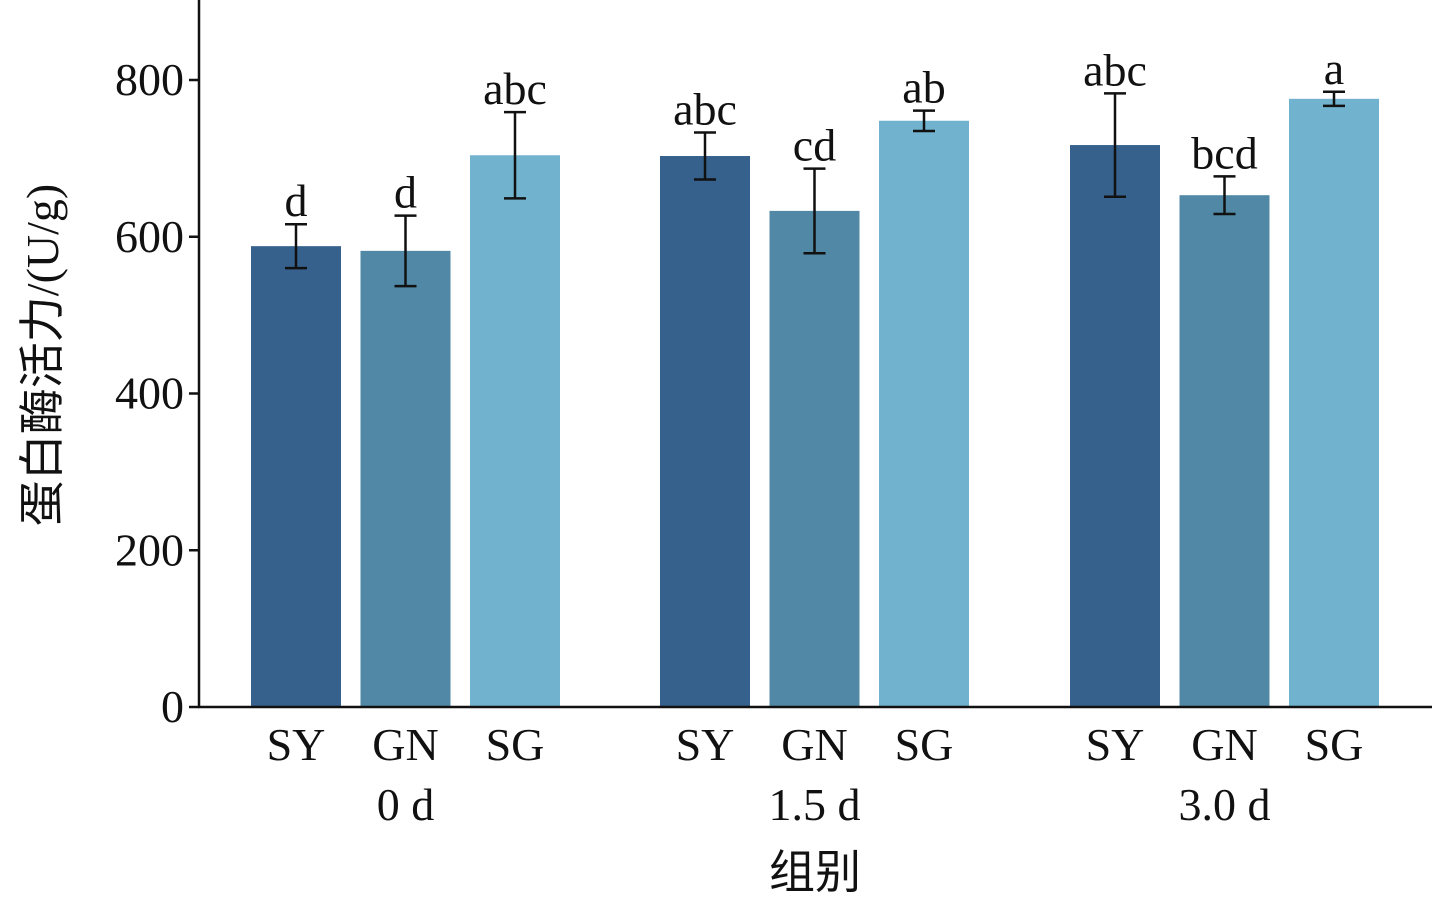 The width and height of the screenshot is (1432, 899). I want to click on significance-label: a, so click(1334, 68).